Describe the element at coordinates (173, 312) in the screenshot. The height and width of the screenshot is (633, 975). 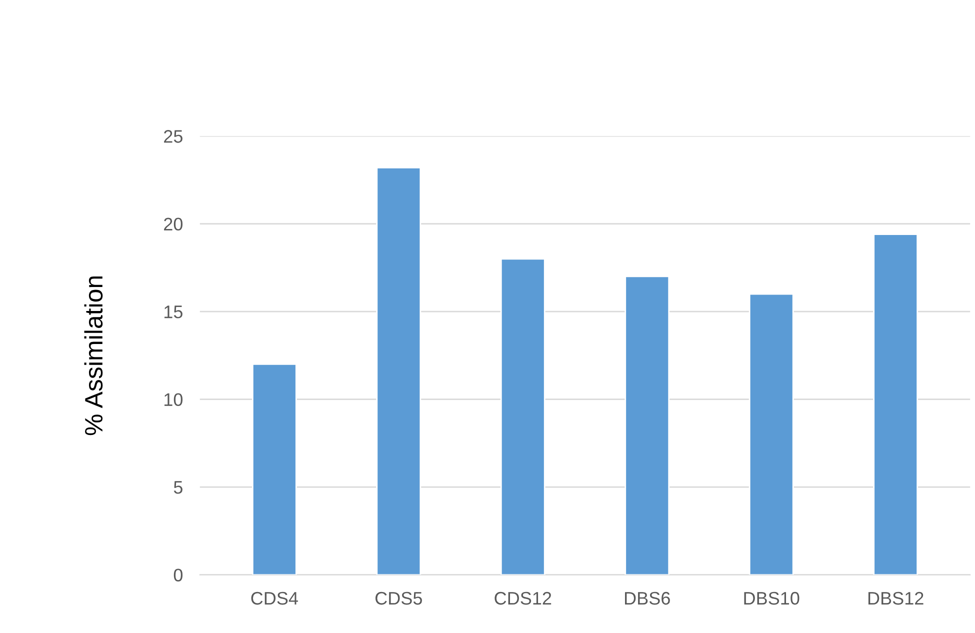
I see `y-tick-label: 15` at that location.